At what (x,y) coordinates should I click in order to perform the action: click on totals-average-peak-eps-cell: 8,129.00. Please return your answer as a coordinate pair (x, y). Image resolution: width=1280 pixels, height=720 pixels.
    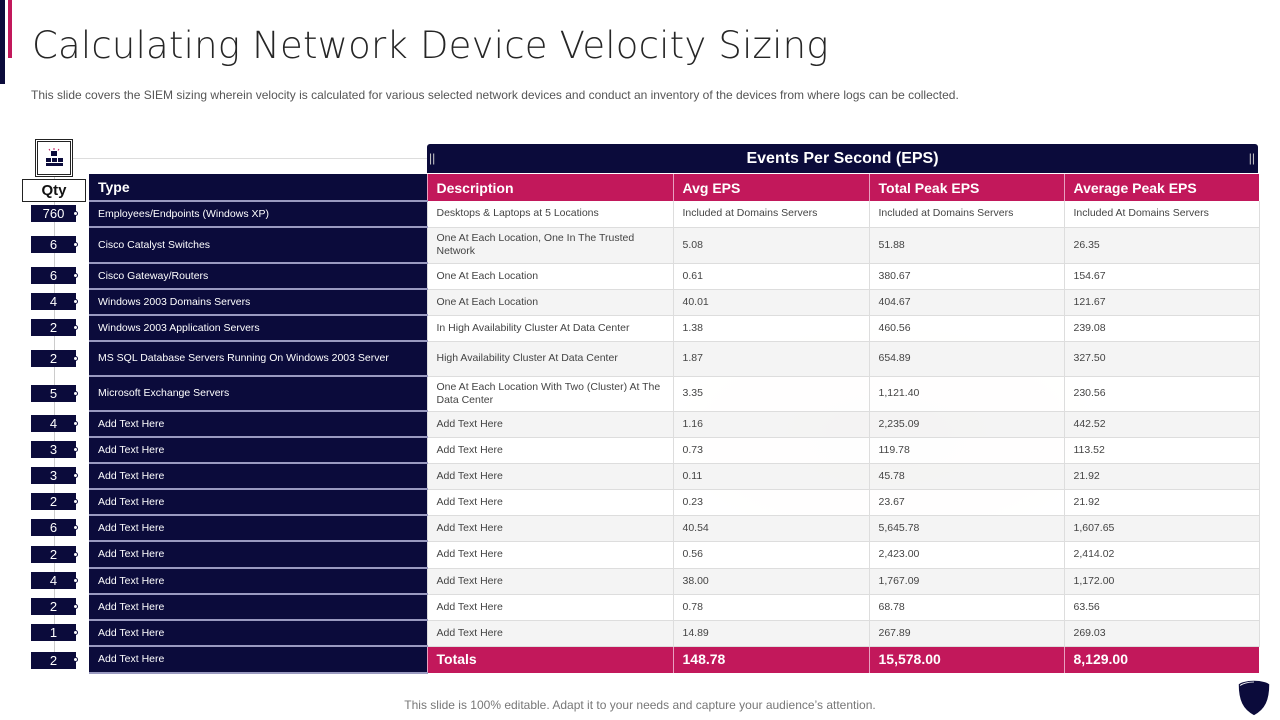
    Looking at the image, I should click on (1161, 659).